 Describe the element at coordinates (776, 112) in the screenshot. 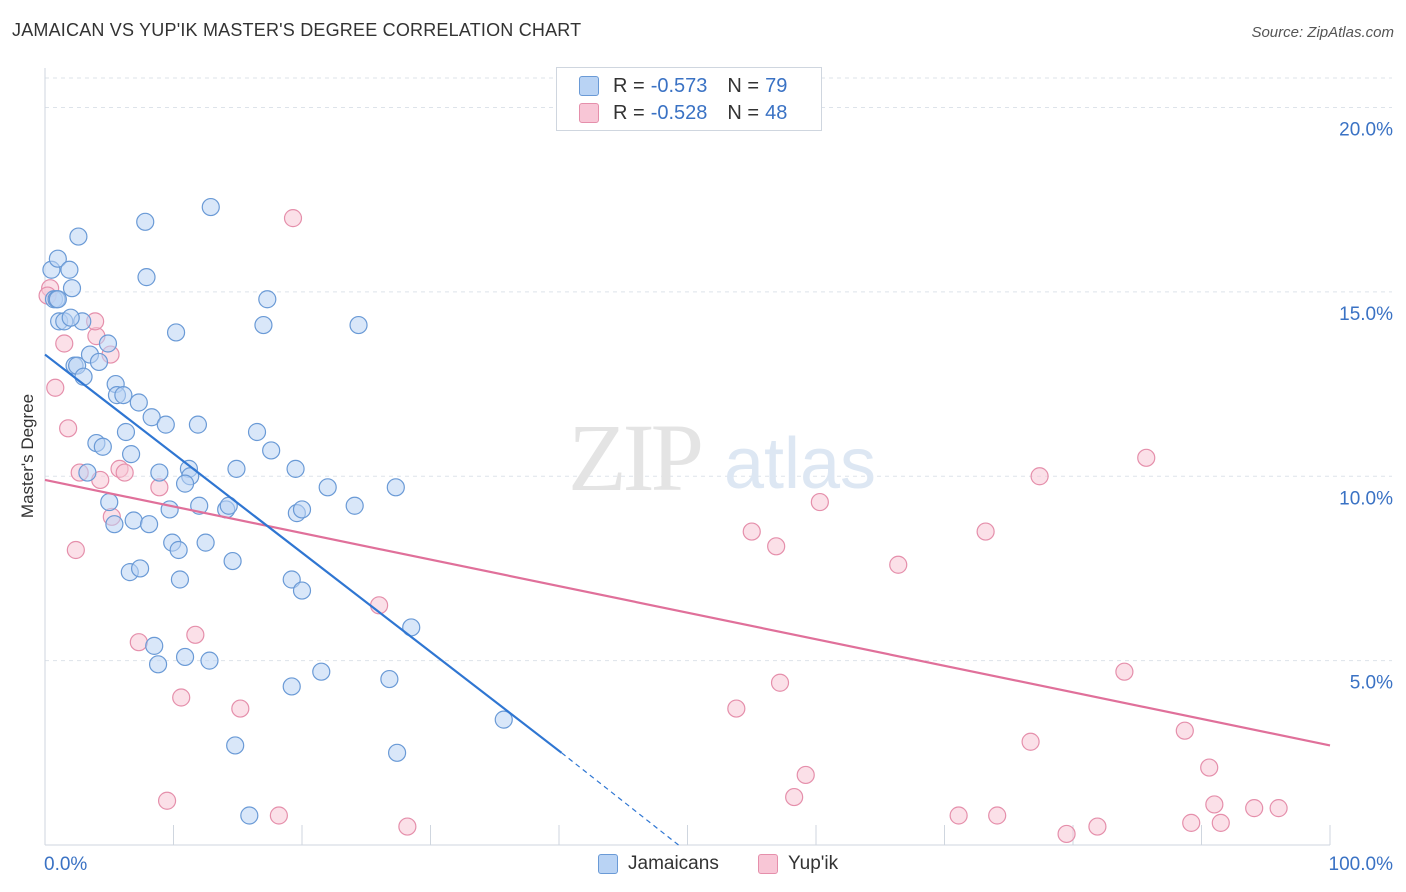

I see `legend-n-value: 48` at that location.